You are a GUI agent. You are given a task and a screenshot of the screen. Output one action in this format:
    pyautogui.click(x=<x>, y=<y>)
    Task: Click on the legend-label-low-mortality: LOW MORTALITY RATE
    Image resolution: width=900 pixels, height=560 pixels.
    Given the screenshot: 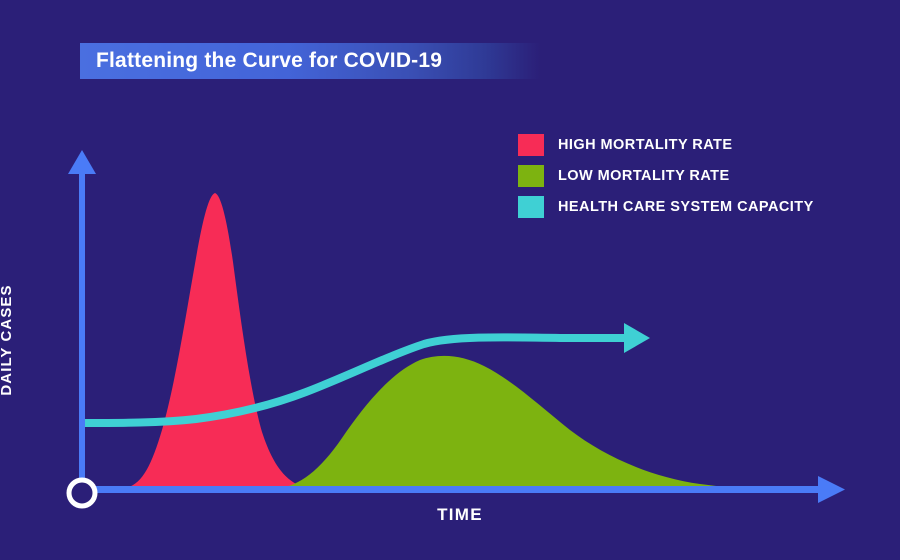 What is the action you would take?
    pyautogui.click(x=644, y=176)
    